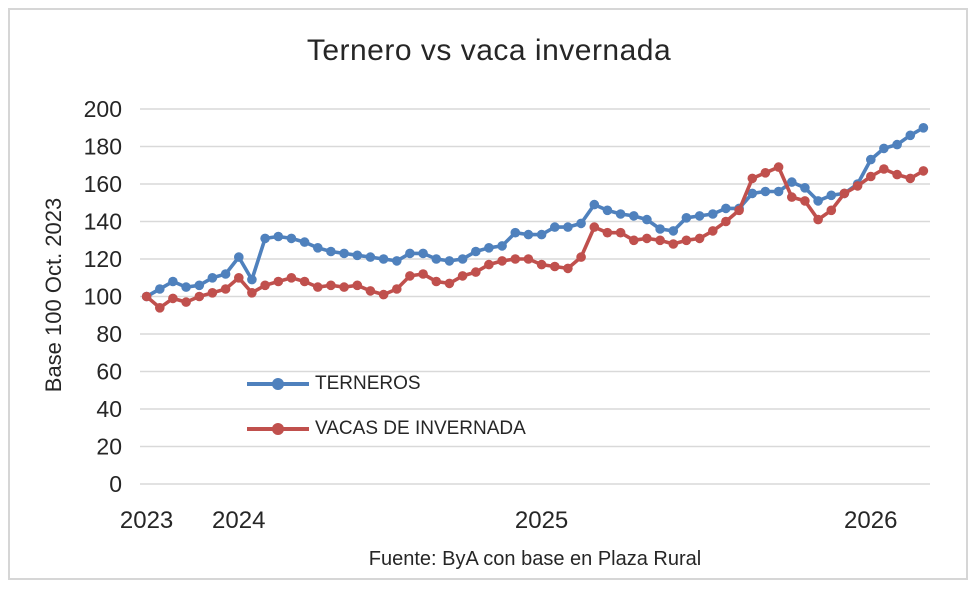  I want to click on legend-item-vacas-de-invernada: VACAS DE INVERNADA, so click(386, 429).